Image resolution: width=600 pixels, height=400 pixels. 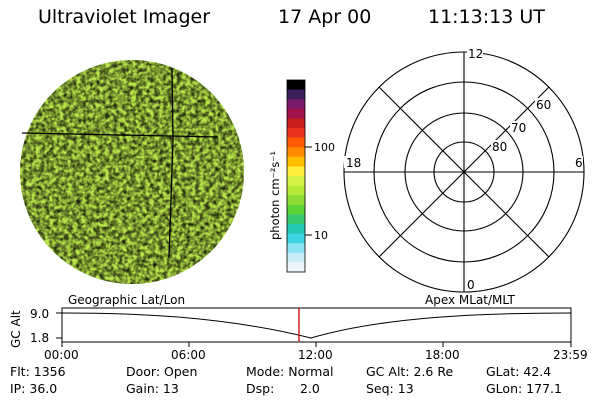 What do you see at coordinates (38, 371) in the screenshot?
I see `status-flt: Flt: 1356` at bounding box center [38, 371].